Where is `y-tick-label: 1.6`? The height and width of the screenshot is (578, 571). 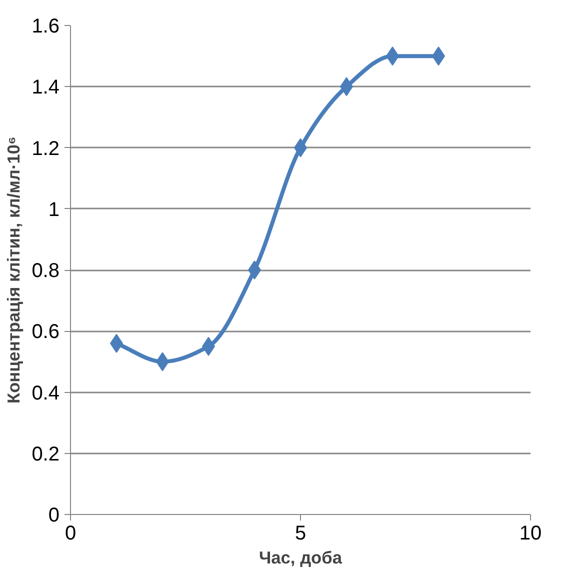 y-tick-label: 1.6 is located at coordinates (46, 27).